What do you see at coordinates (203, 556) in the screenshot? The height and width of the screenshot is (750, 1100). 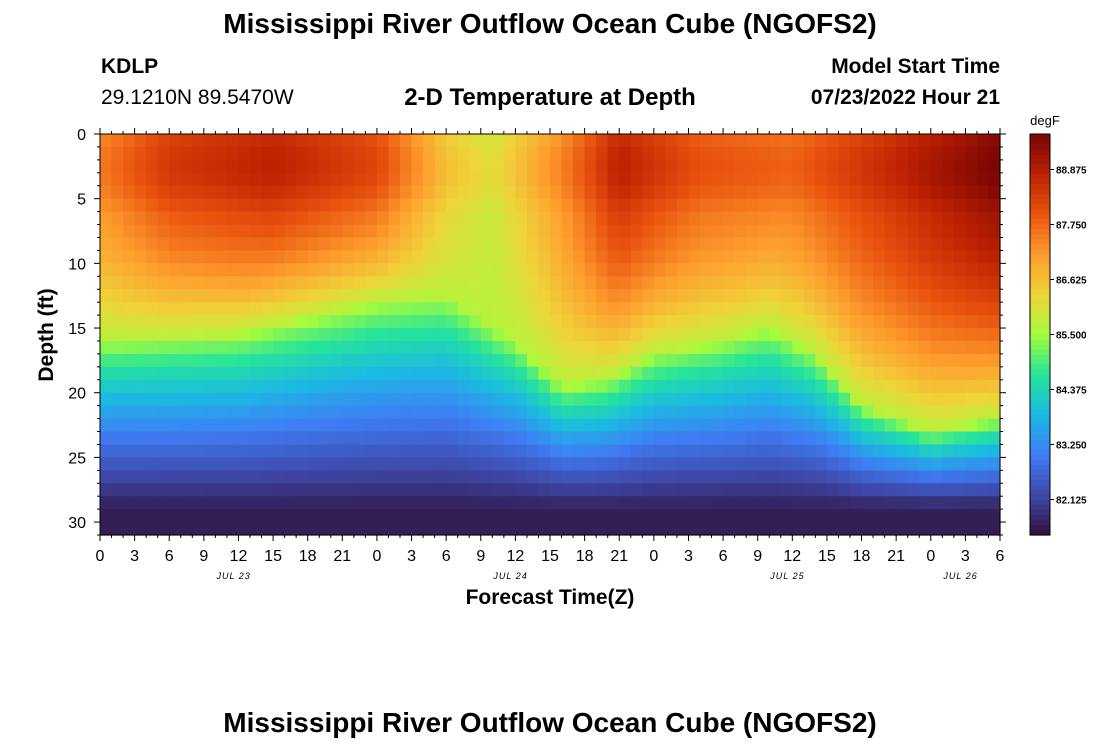 I see `x-tick-label: 9` at bounding box center [203, 556].